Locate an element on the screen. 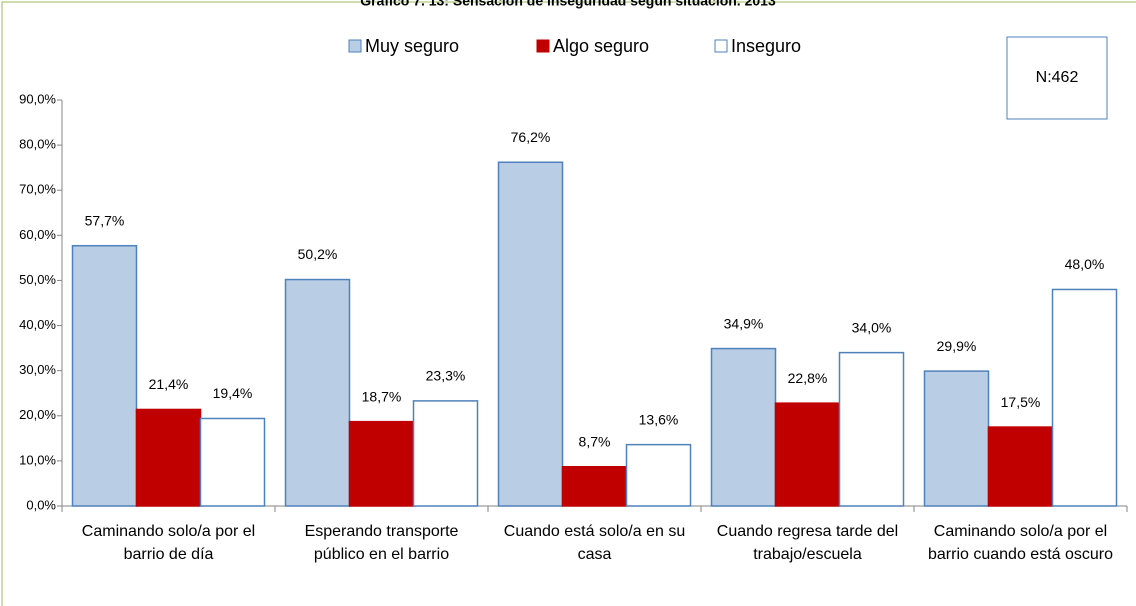 This screenshot has height=606, width=1136. annotation-box is located at coordinates (1057, 78).